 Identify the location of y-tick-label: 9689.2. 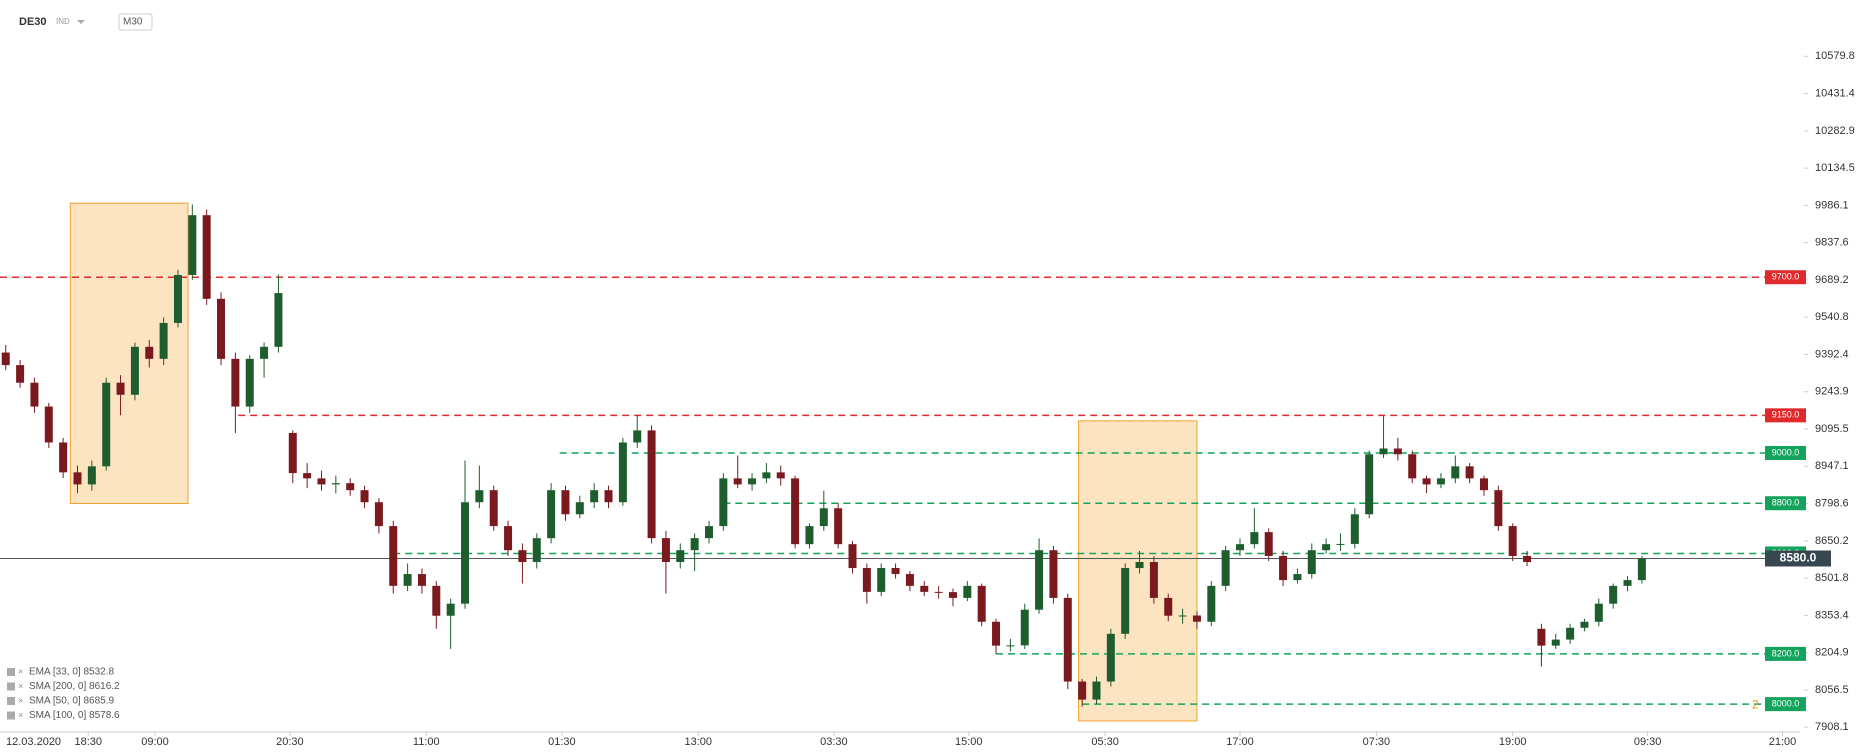
(1832, 280).